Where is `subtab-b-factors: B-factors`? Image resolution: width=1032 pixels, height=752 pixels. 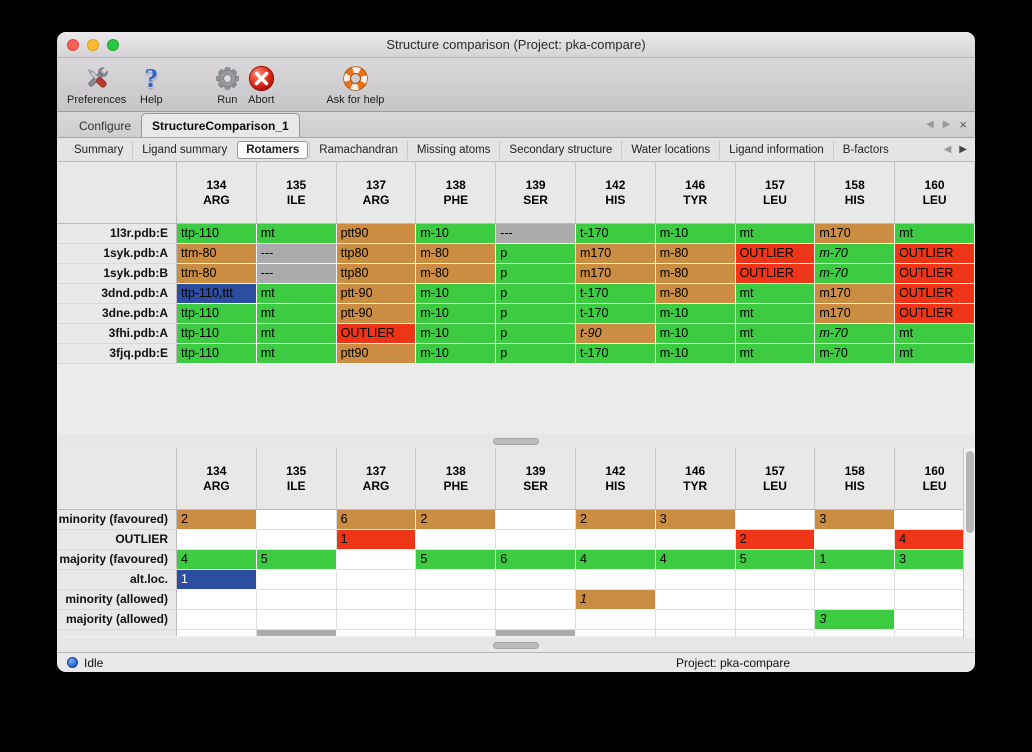 subtab-b-factors: B-factors is located at coordinates (865, 149).